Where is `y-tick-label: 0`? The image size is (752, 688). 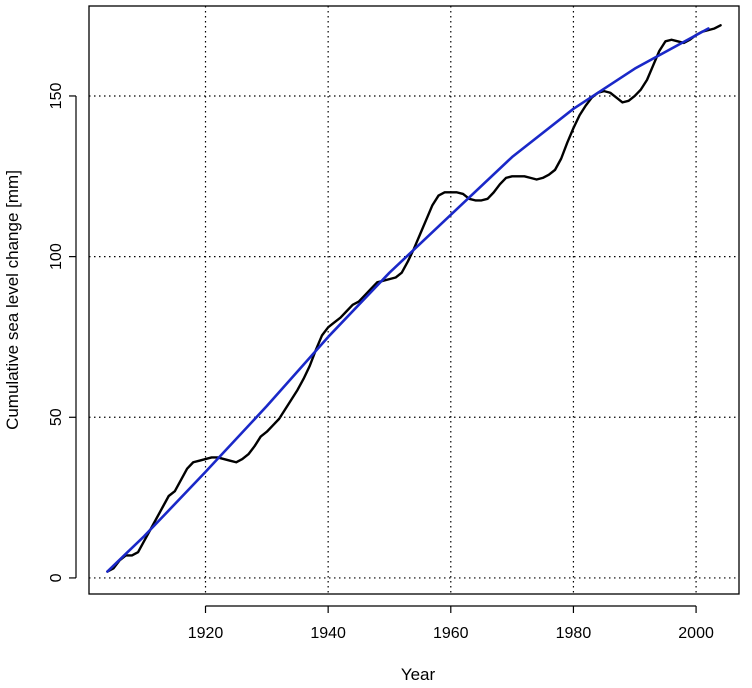
y-tick-label: 0 is located at coordinates (56, 577).